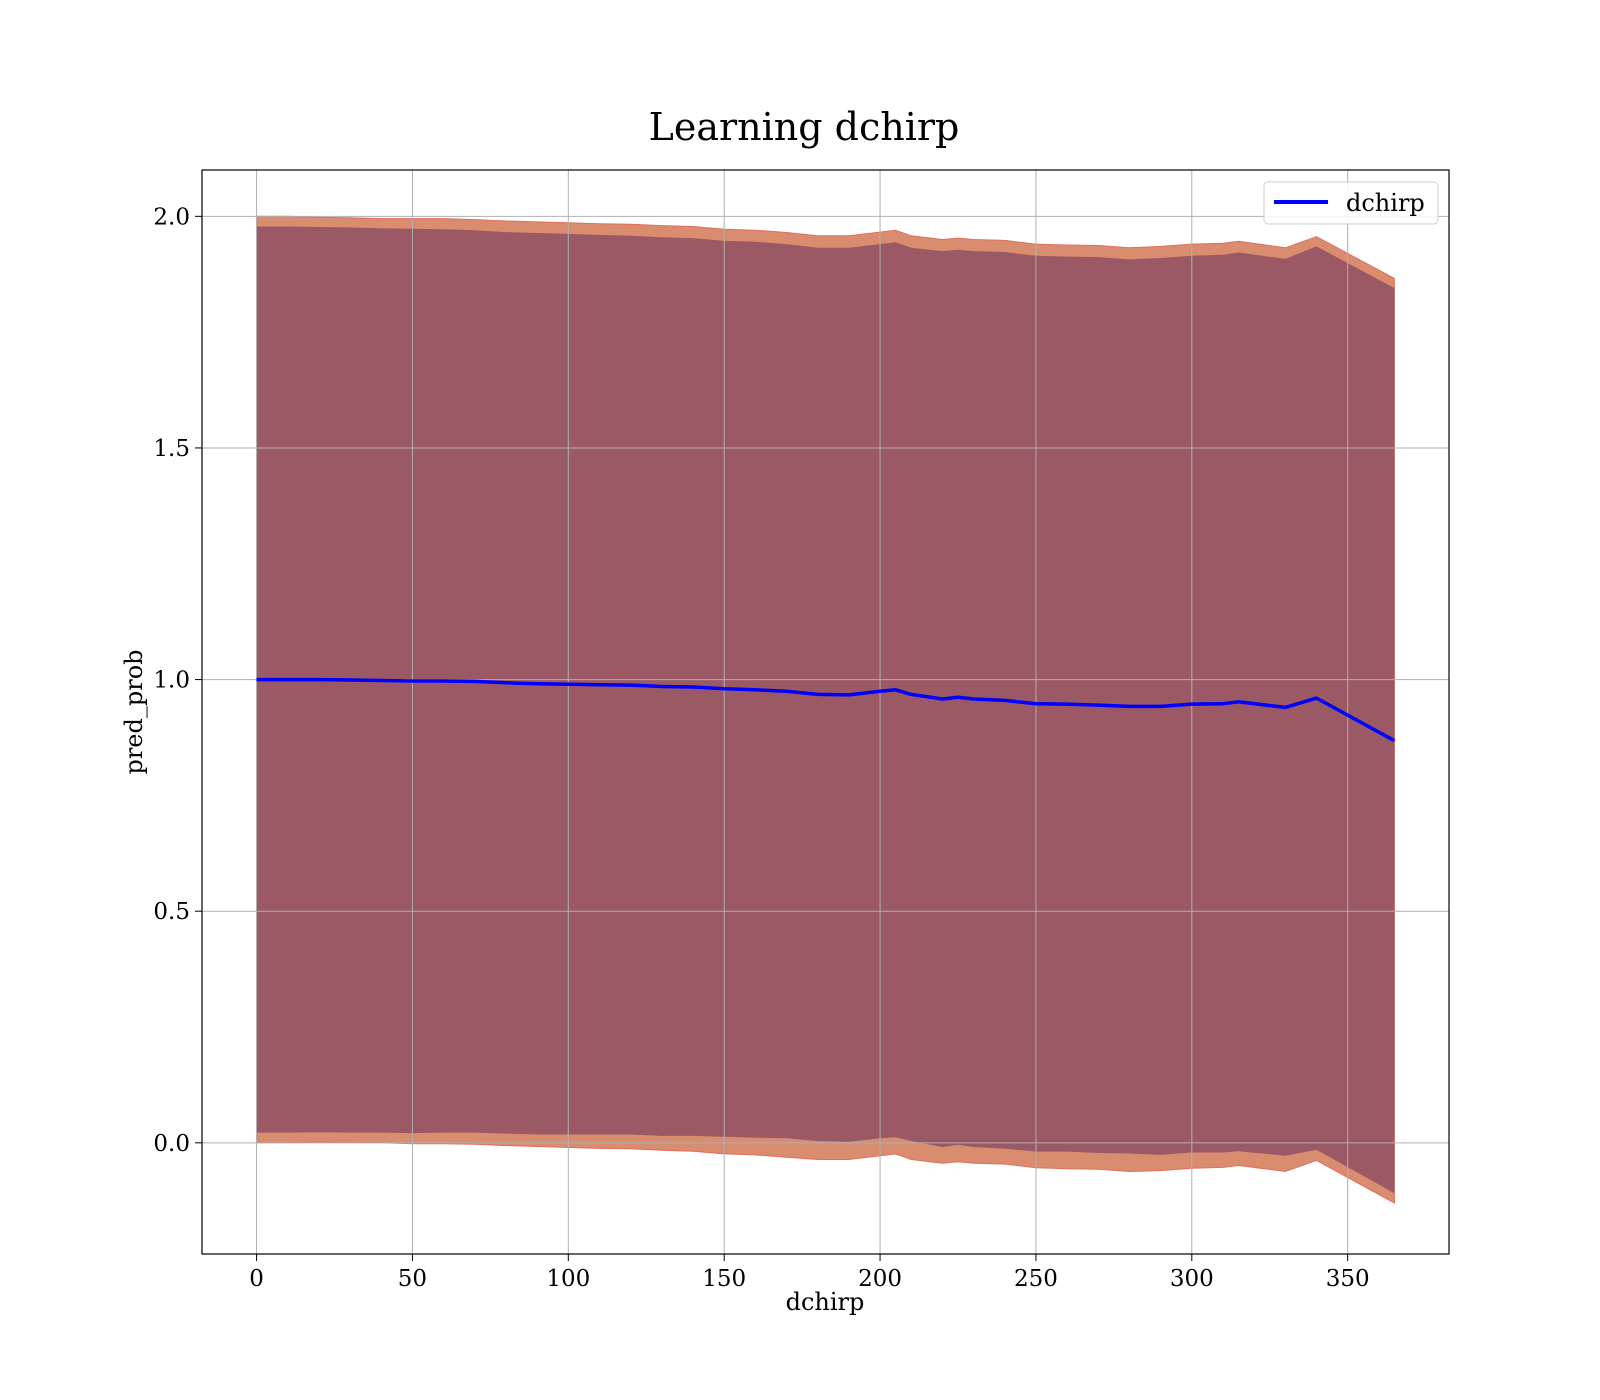 Image resolution: width=1600 pixels, height=1400 pixels. I want to click on x-tick-label: 250, so click(1036, 1279).